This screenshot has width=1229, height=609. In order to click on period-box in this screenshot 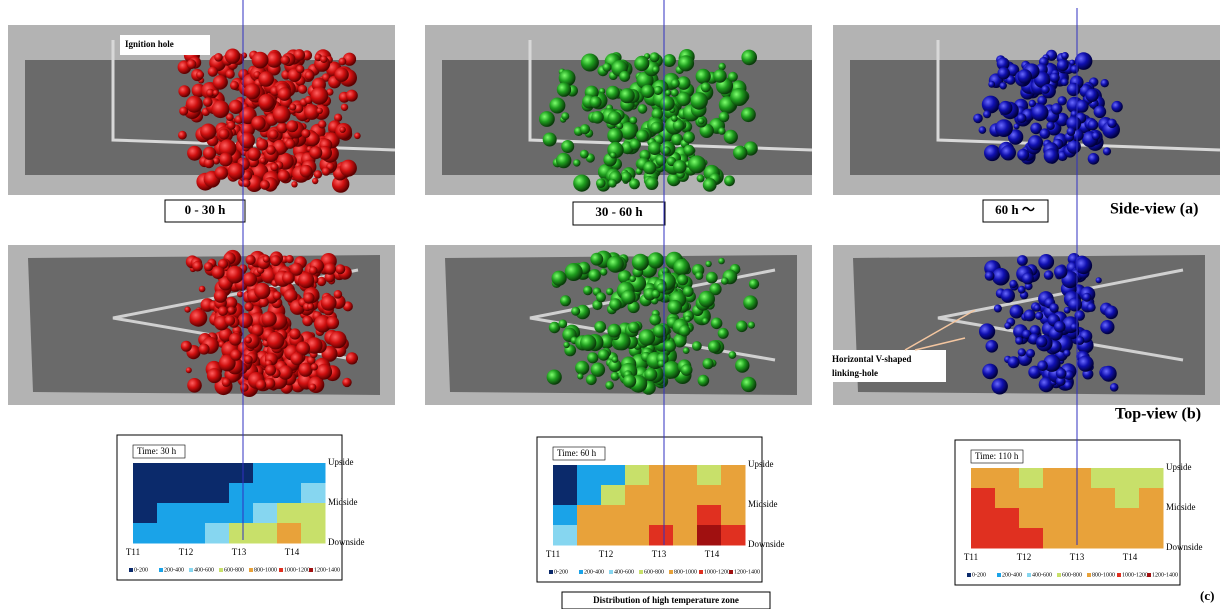, I will do `click(1015, 211)`.